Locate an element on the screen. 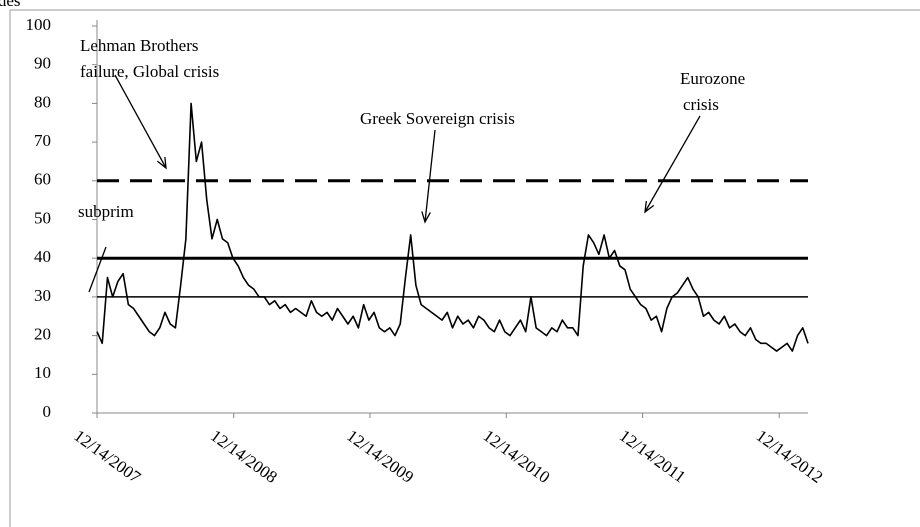  y-tick-label: 0 is located at coordinates (47, 411).